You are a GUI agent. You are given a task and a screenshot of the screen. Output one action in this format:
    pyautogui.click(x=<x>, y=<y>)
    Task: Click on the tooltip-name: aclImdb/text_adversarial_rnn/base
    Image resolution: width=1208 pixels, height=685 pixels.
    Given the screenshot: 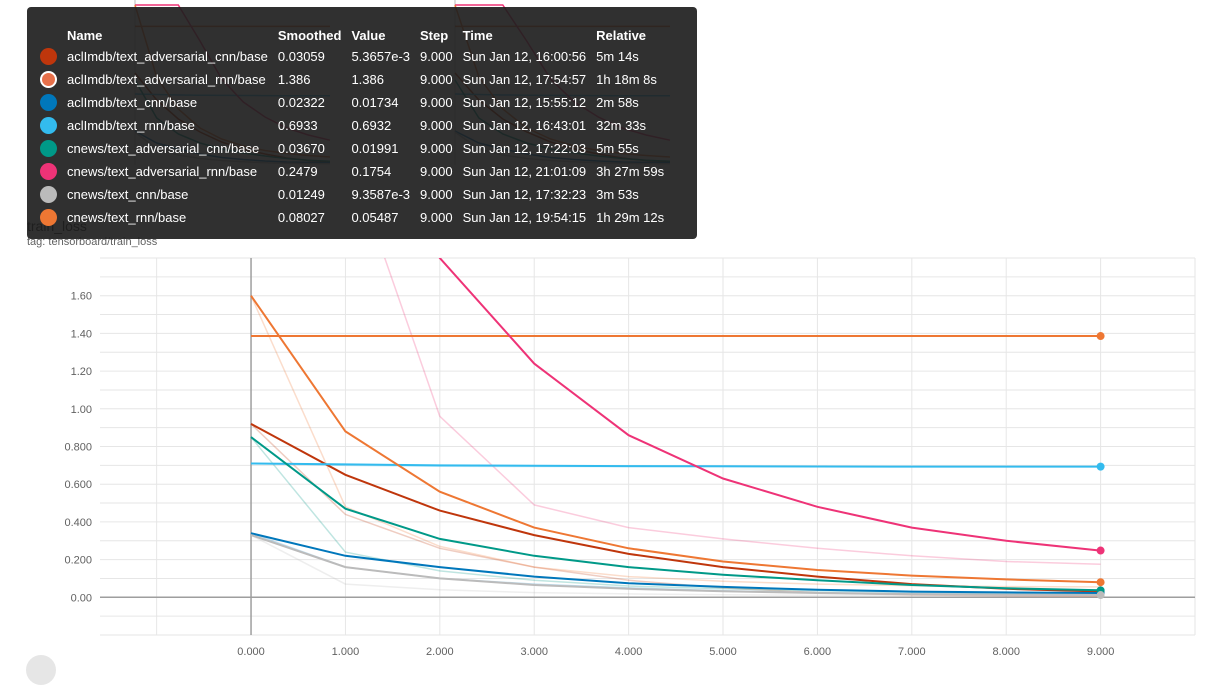 What is the action you would take?
    pyautogui.click(x=166, y=79)
    